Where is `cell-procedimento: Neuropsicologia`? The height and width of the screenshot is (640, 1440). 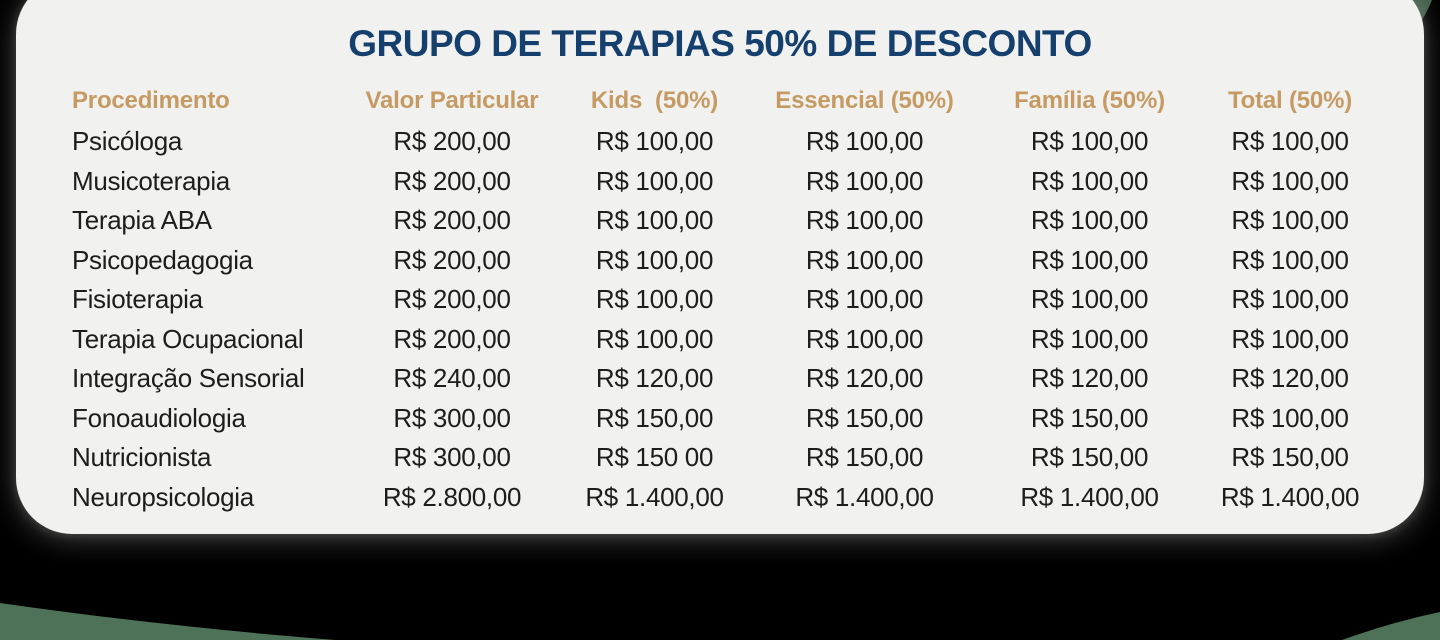 cell-procedimento: Neuropsicologia is located at coordinates (163, 496).